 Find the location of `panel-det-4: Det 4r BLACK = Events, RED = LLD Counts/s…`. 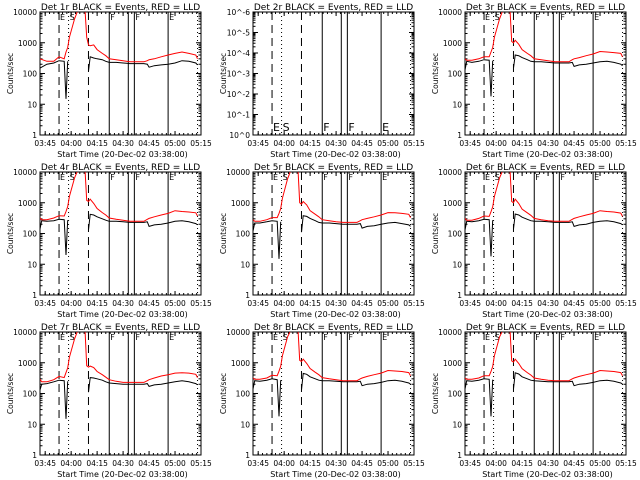

panel-det-4: Det 4r BLACK = Events, RED = LLD Counts/s… is located at coordinates (109, 241).